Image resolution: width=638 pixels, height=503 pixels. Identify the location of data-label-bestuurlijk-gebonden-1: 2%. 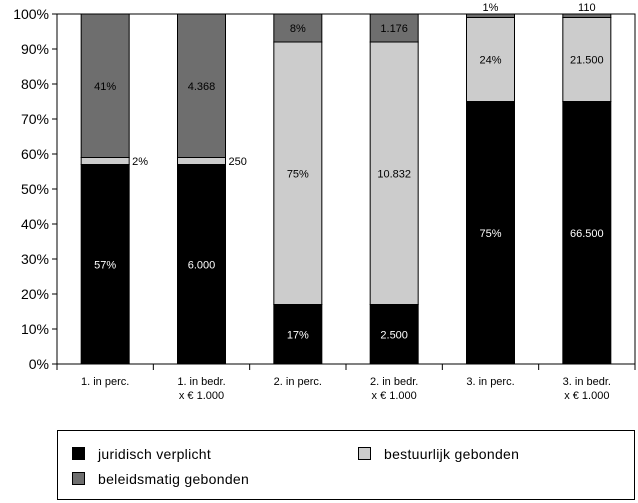
(140, 162).